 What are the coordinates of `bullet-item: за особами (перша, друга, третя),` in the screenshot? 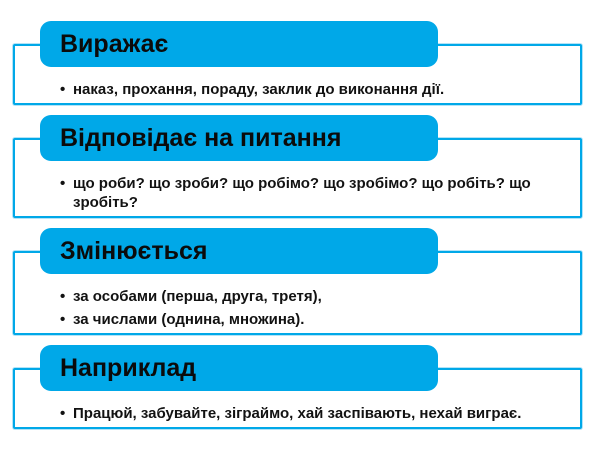 It's located at (306, 296).